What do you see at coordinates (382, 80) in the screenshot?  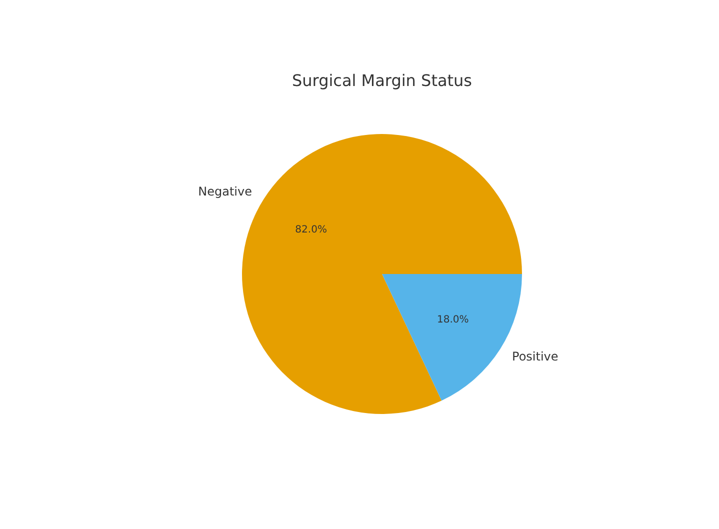 I see `chart-title: Surgical Margin Status` at bounding box center [382, 80].